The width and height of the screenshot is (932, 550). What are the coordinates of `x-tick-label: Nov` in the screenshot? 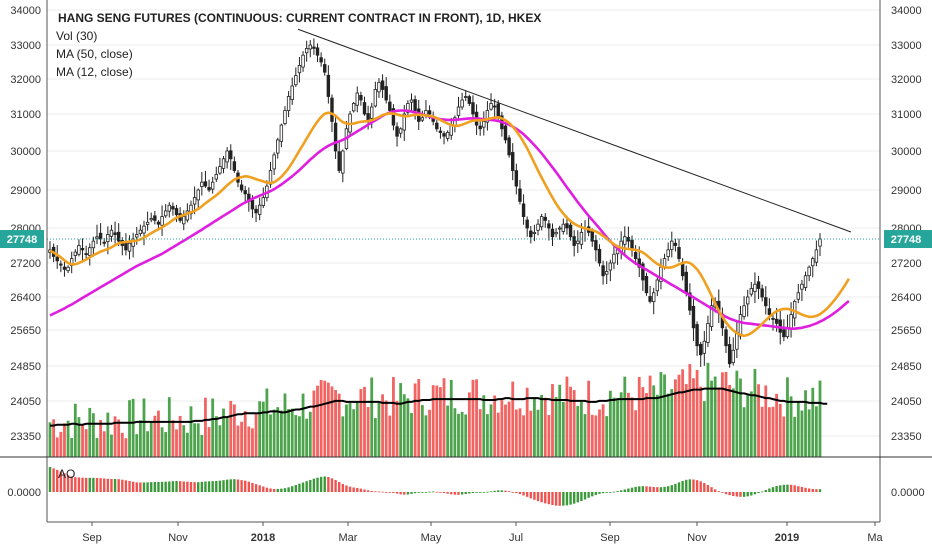 It's located at (178, 538).